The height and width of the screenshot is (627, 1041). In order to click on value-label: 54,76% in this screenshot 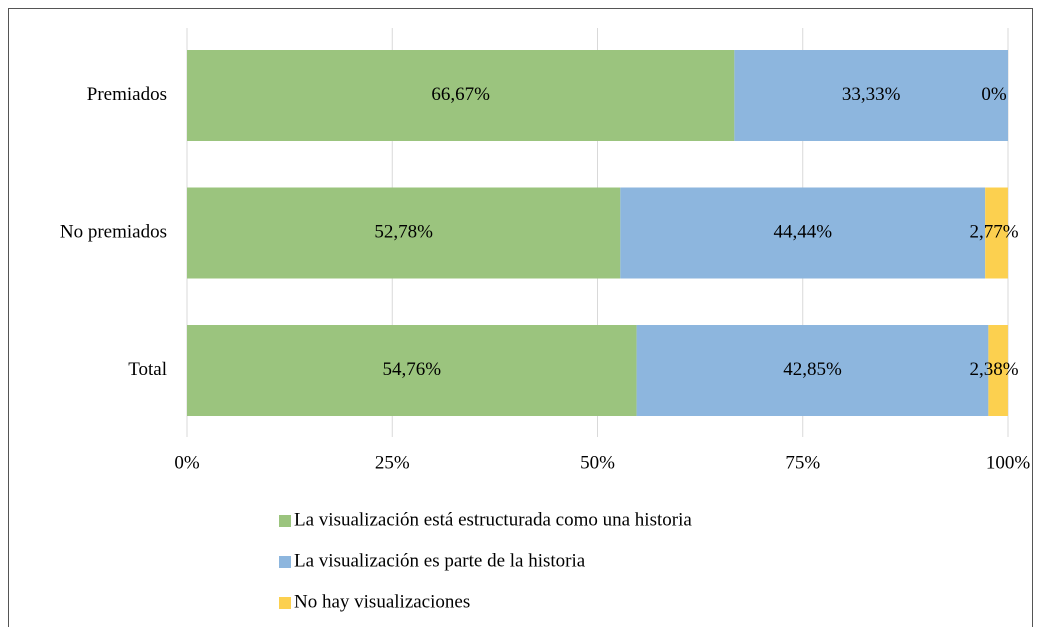, I will do `click(412, 369)`.